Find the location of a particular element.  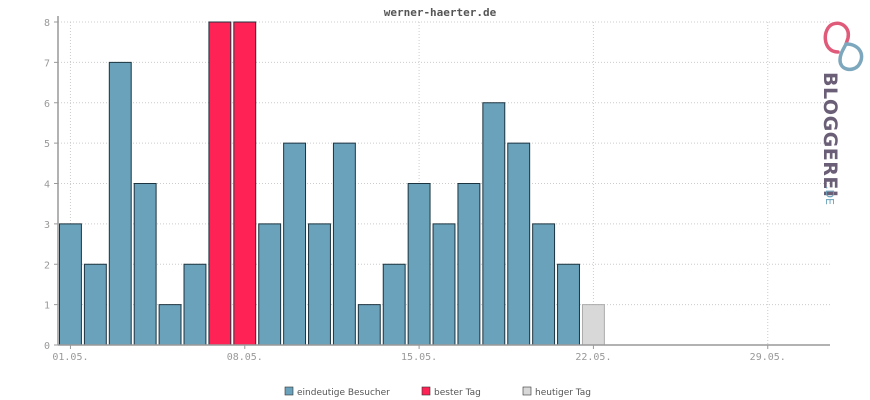

y-tick-label: 6 is located at coordinates (47, 104).